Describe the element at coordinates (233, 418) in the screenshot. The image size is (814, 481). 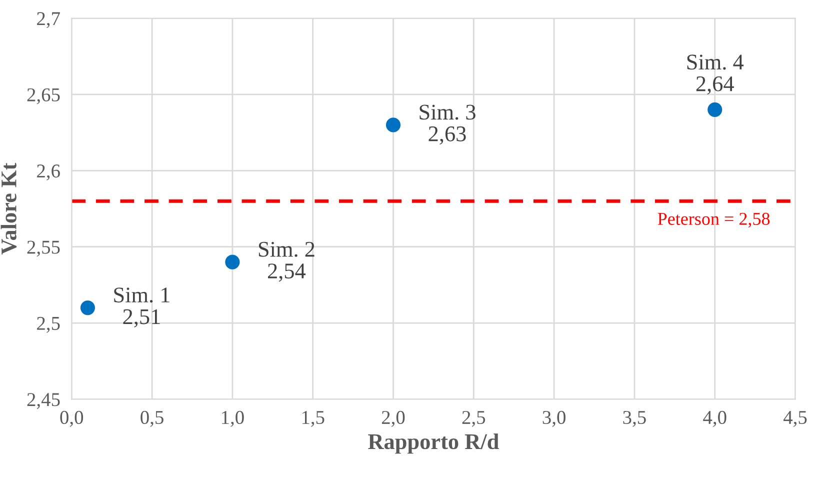
I see `x-tick-label: 1,0` at that location.